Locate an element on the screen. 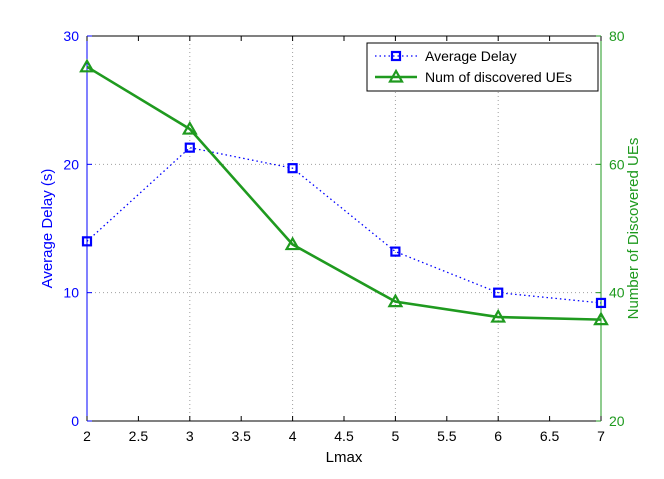 The width and height of the screenshot is (664, 479). x-tick-label: 6 is located at coordinates (498, 436).